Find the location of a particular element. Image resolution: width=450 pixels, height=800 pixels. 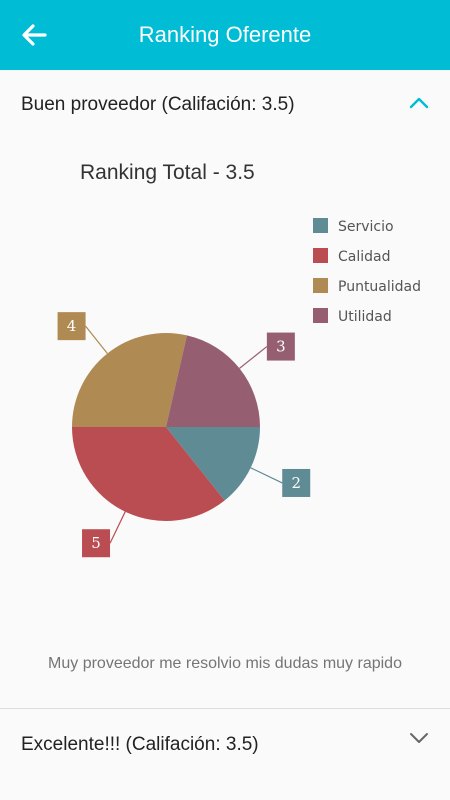

panel-header-buen-proveedor: Buen proveedor (Califación: 3.5) is located at coordinates (225, 105).